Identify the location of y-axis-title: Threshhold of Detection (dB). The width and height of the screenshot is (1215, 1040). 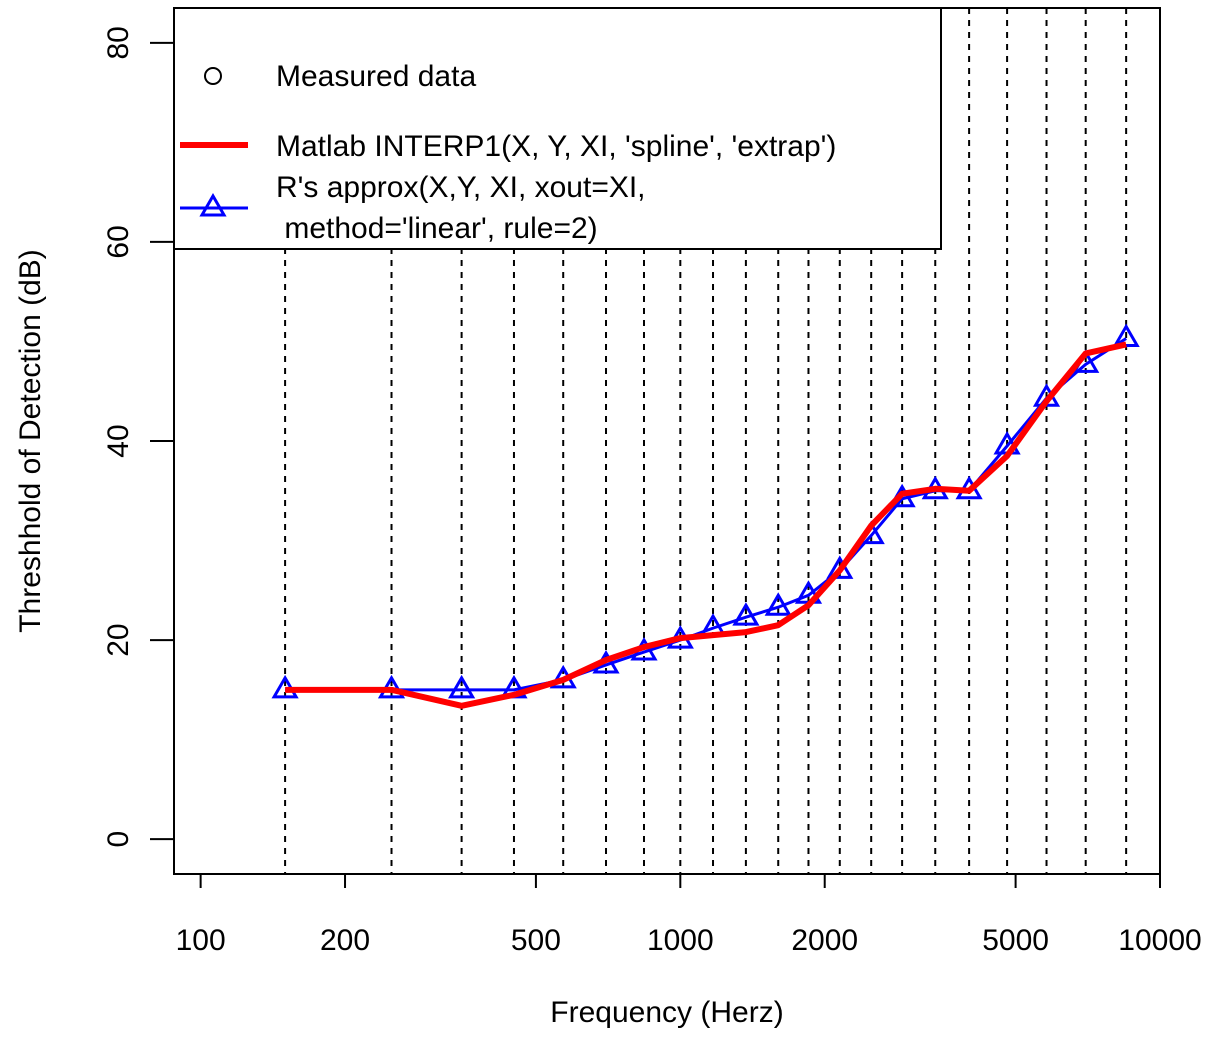
(30, 441).